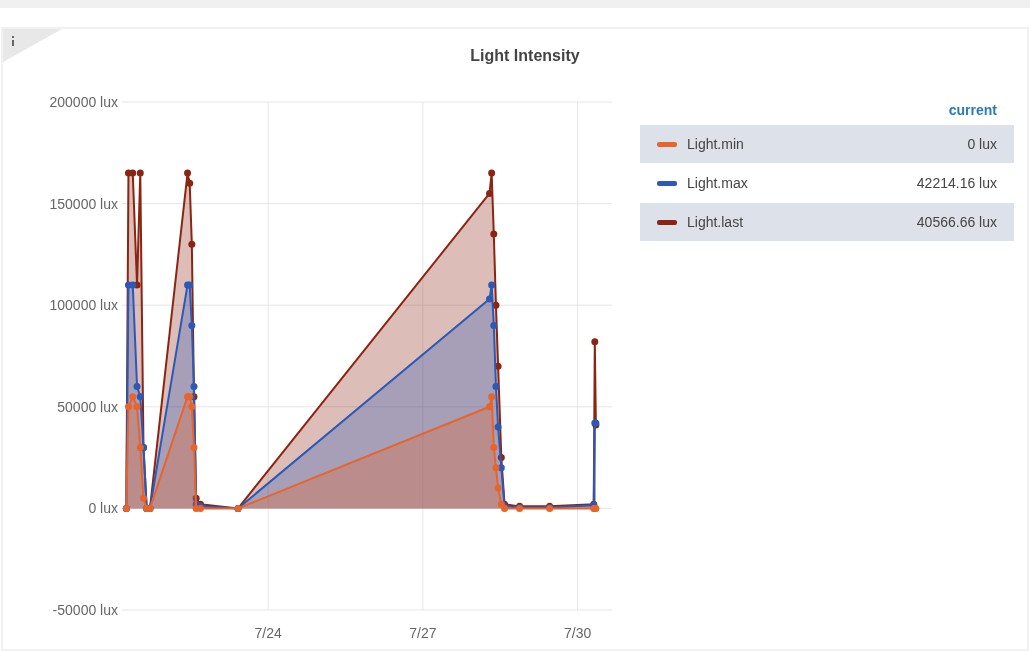 Image resolution: width=1030 pixels, height=651 pixels. What do you see at coordinates (85, 609) in the screenshot?
I see `y-tick-label: -50000 lux` at bounding box center [85, 609].